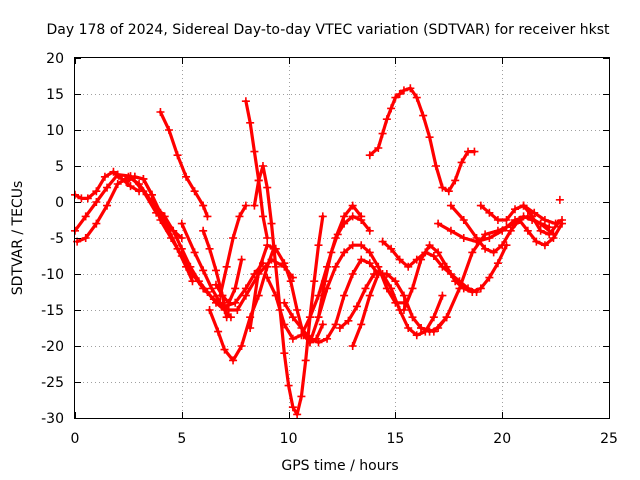  I want to click on y-tick-label: 5, so click(59, 167).